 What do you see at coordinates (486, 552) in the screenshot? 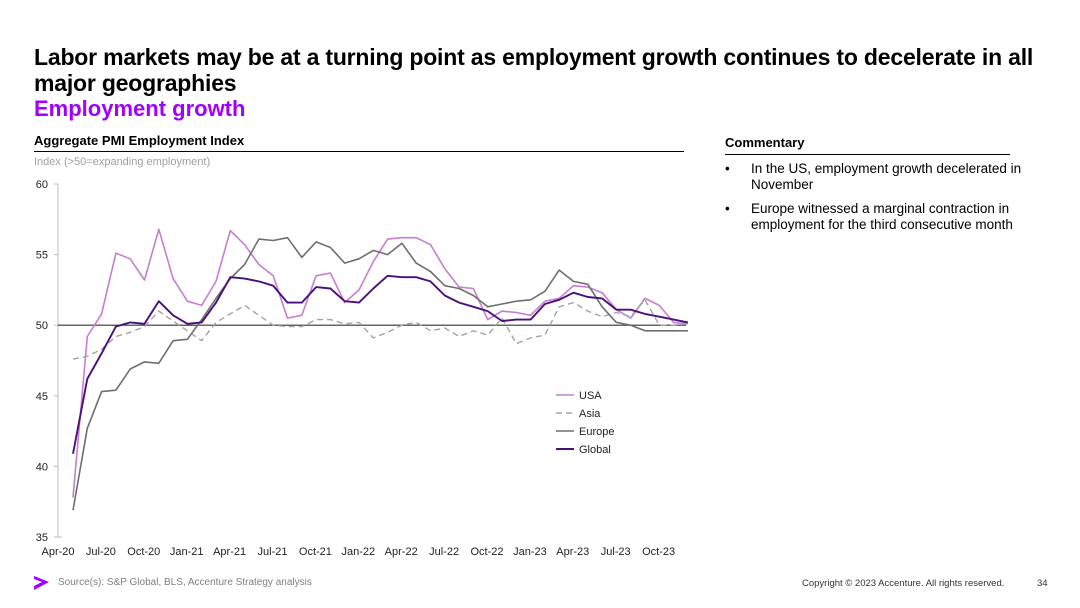
I see `x-tick-label: Oct-22` at bounding box center [486, 552].